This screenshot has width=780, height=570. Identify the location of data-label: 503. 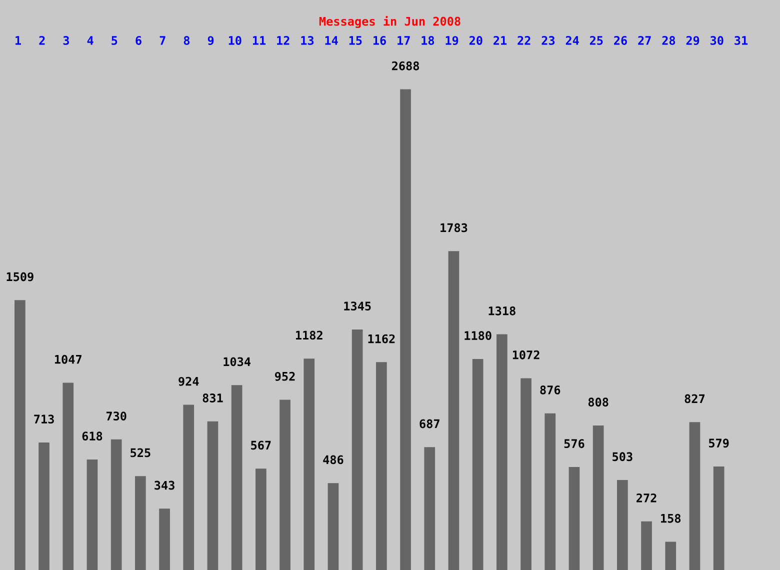
(622, 457).